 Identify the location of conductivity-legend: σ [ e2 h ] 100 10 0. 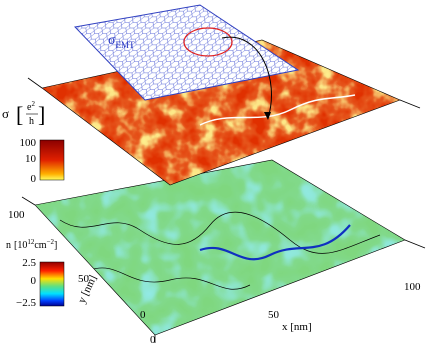
(33, 142).